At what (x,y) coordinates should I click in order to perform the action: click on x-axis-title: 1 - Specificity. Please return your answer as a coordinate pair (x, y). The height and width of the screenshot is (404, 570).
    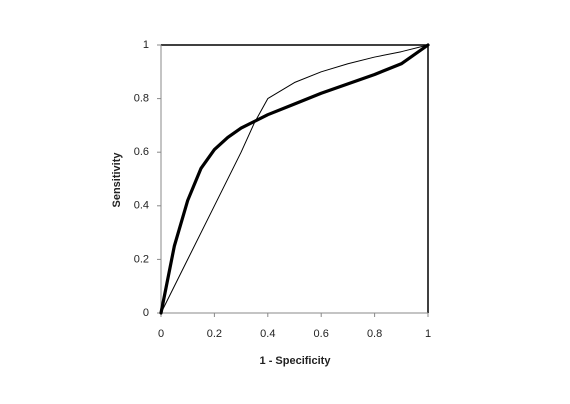
    Looking at the image, I should click on (296, 361).